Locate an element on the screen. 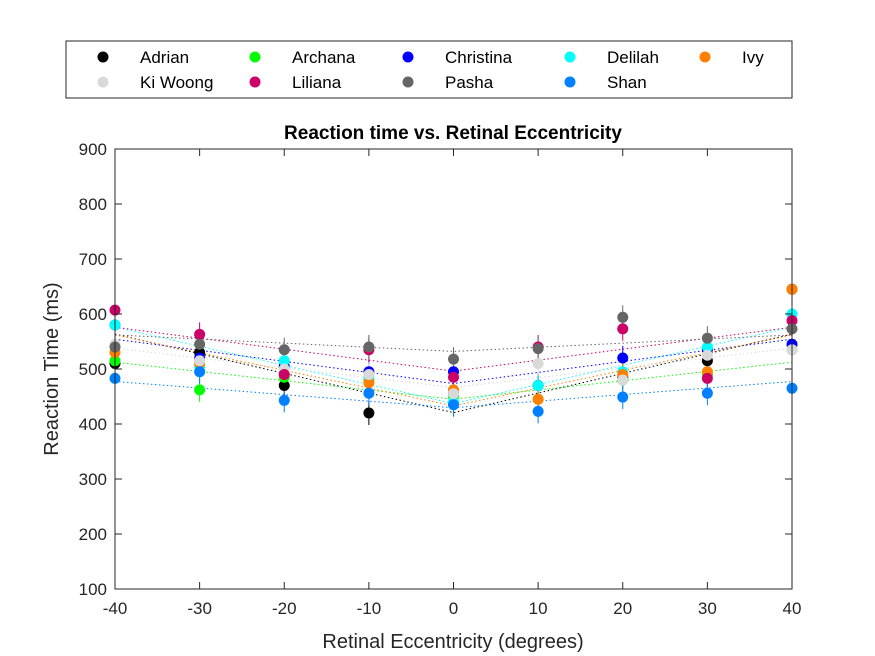 The height and width of the screenshot is (656, 875). x-tick-label: 20 is located at coordinates (622, 608).